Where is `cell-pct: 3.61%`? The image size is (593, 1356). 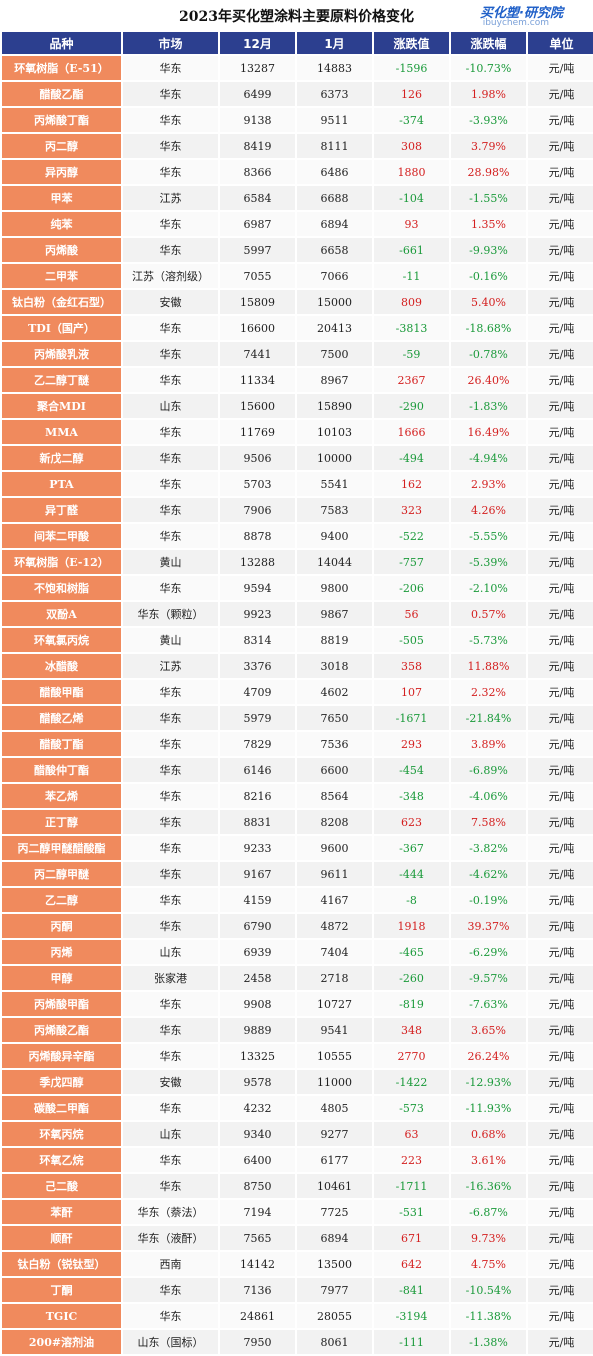 cell-pct: 3.61% is located at coordinates (488, 1160).